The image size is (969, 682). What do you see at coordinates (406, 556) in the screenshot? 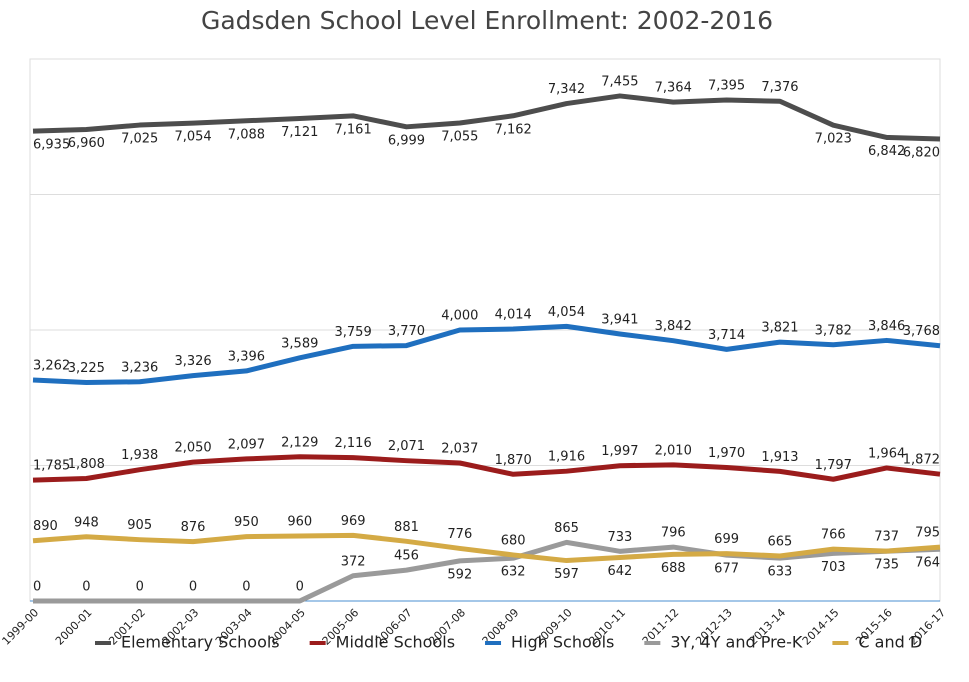
I see `data-label: 456` at bounding box center [406, 556].